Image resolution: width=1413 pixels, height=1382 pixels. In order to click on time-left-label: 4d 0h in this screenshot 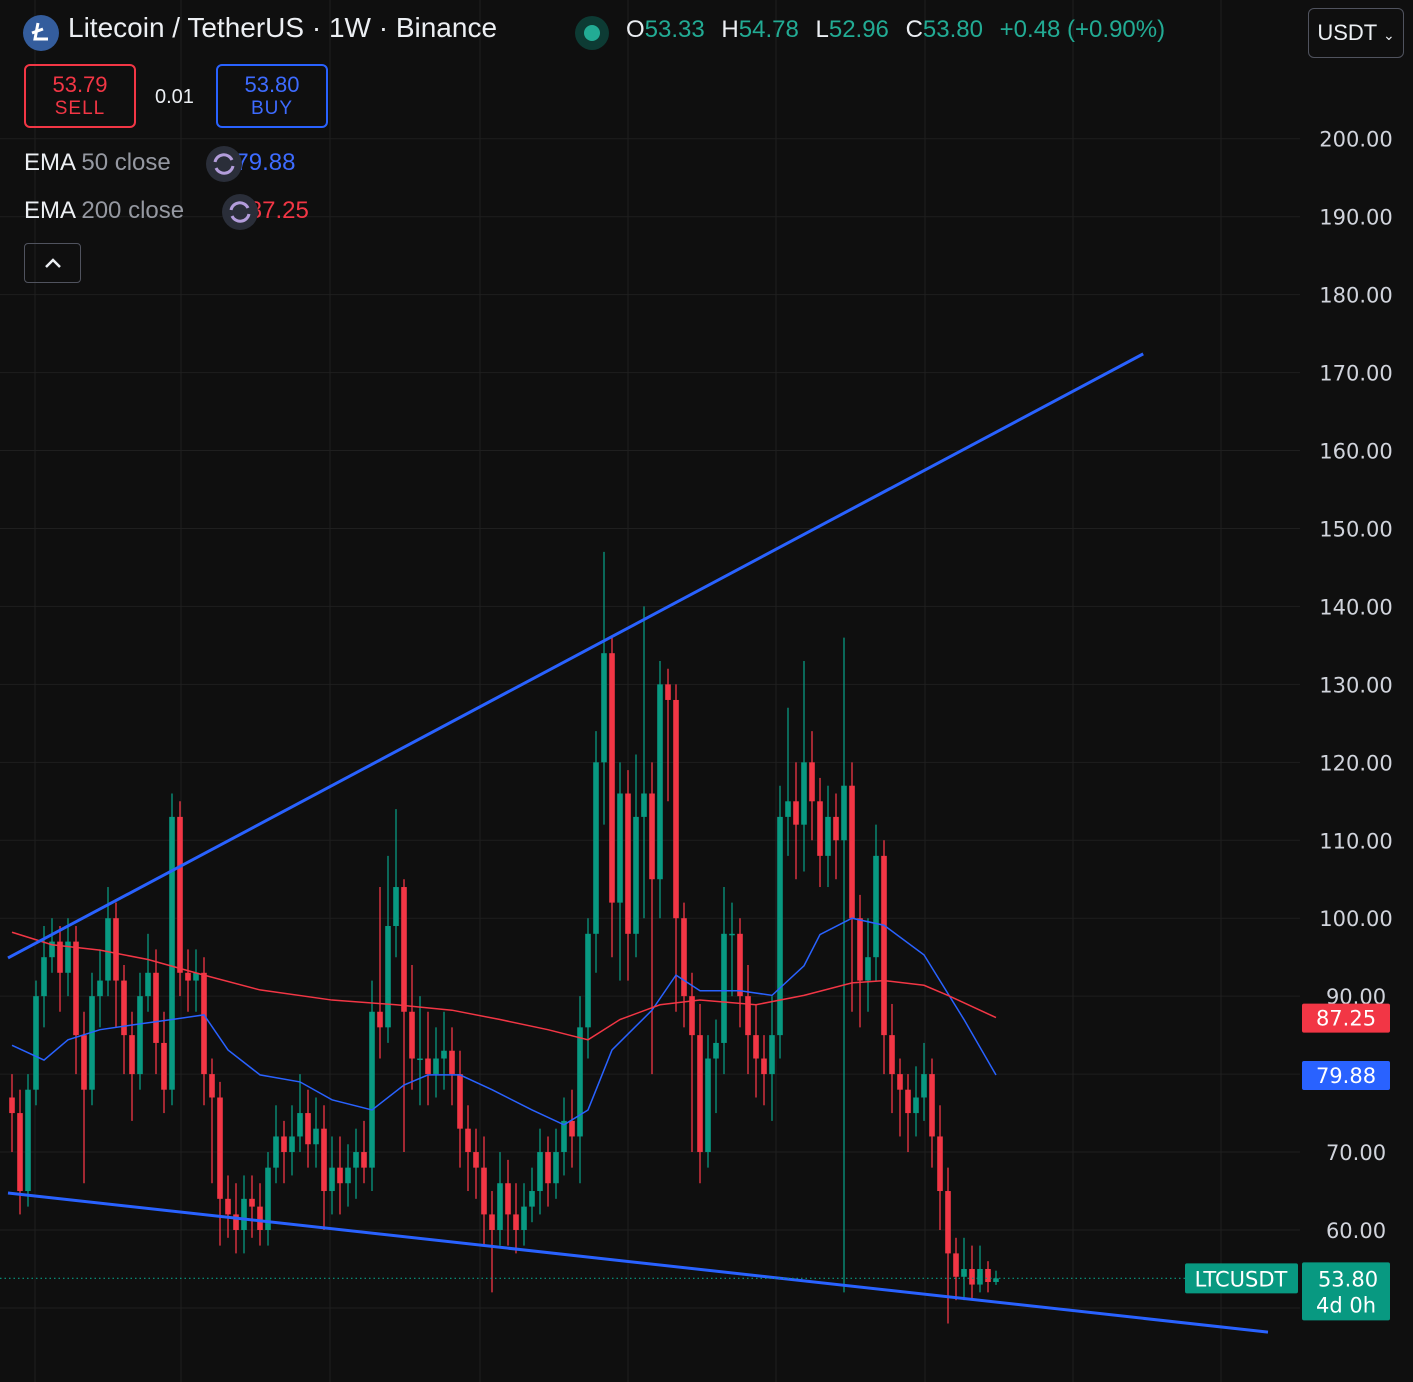, I will do `click(1346, 1305)`.